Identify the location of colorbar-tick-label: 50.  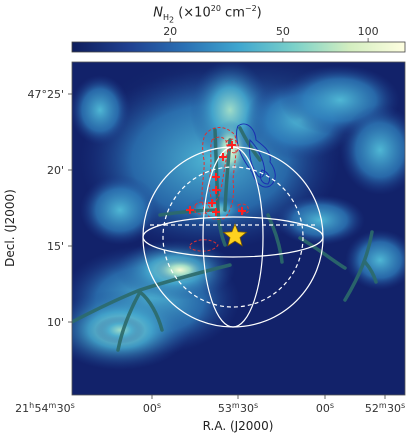
(283, 31).